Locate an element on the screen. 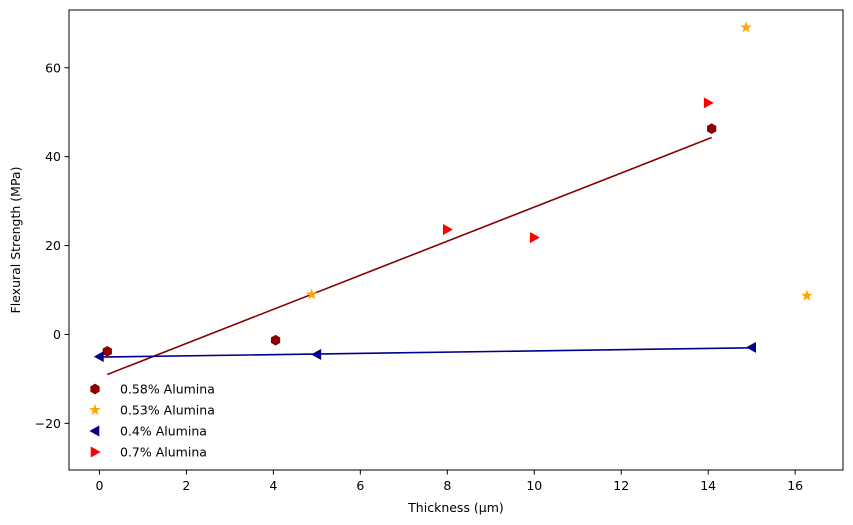 This screenshot has height=525, width=853. legend-label-2: 0.4% Alumina is located at coordinates (163, 431).